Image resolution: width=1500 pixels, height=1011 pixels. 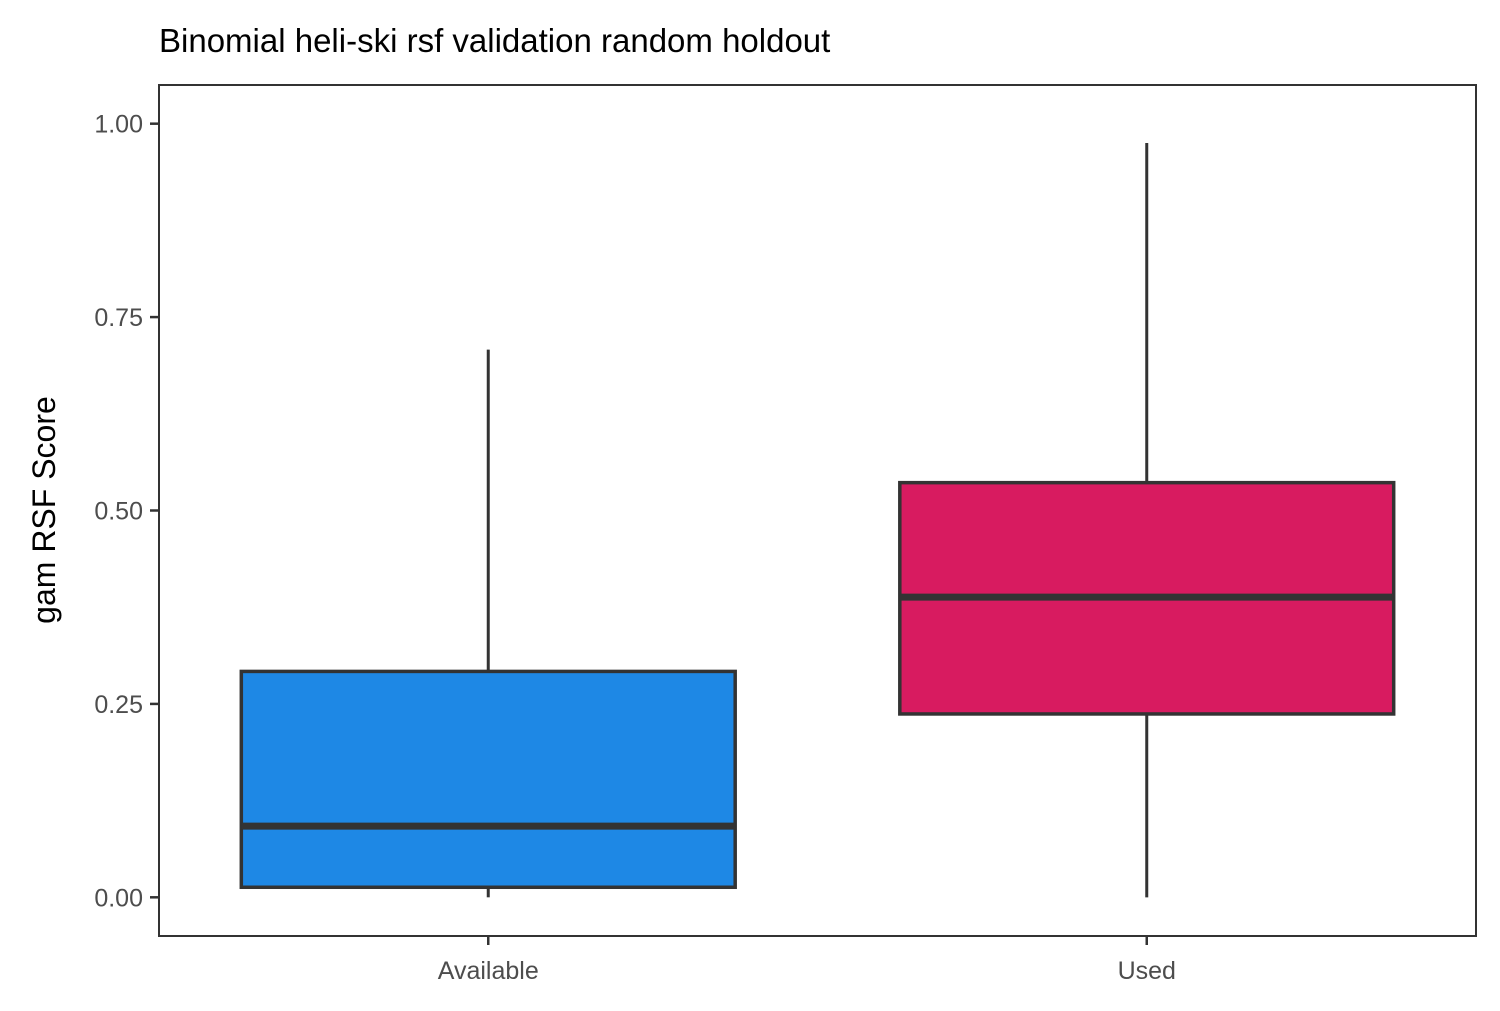 What do you see at coordinates (118, 512) in the screenshot?
I see `y-tick-label: 0.50` at bounding box center [118, 512].